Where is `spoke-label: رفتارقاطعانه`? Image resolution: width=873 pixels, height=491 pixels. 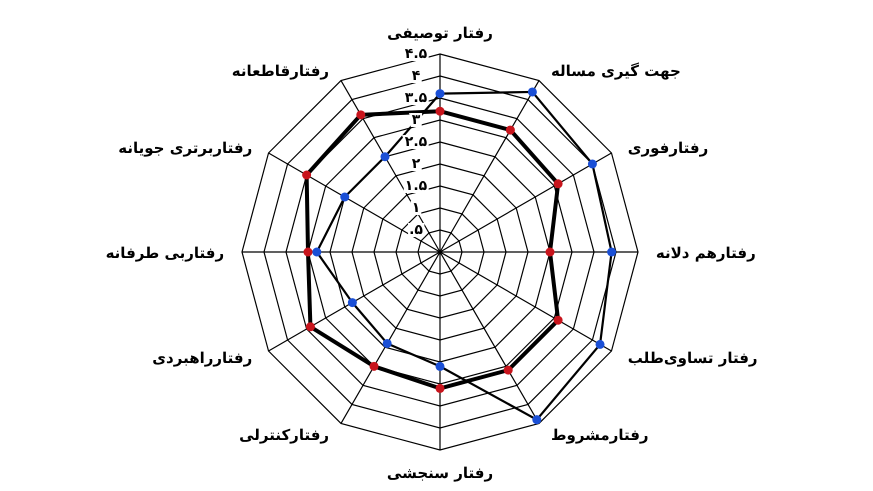 spoke-label: رفتارقاطعانه is located at coordinates (281, 71).